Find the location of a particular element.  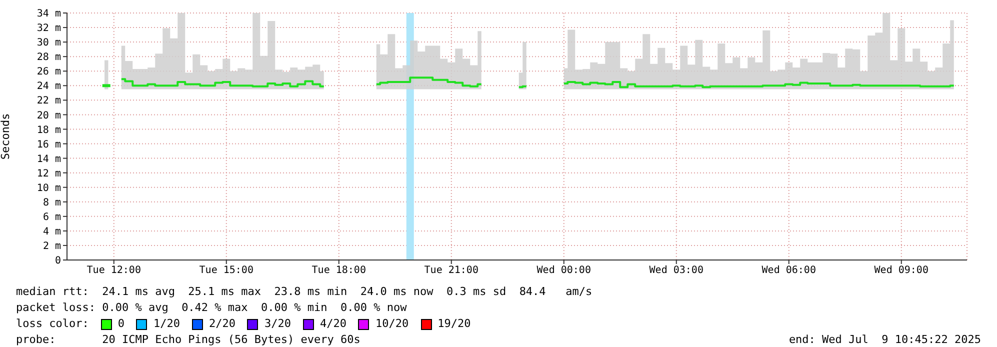

y-tick-label: 10 m is located at coordinates (48, 188).